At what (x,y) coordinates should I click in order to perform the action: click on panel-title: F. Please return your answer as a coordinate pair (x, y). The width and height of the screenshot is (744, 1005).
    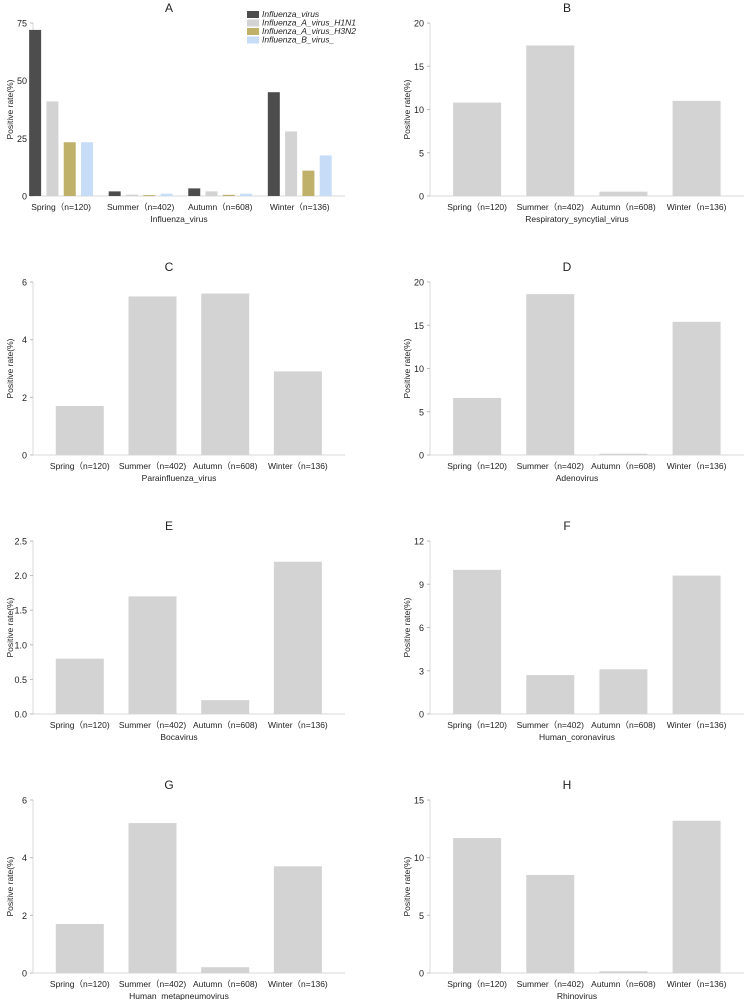
    Looking at the image, I should click on (566, 526).